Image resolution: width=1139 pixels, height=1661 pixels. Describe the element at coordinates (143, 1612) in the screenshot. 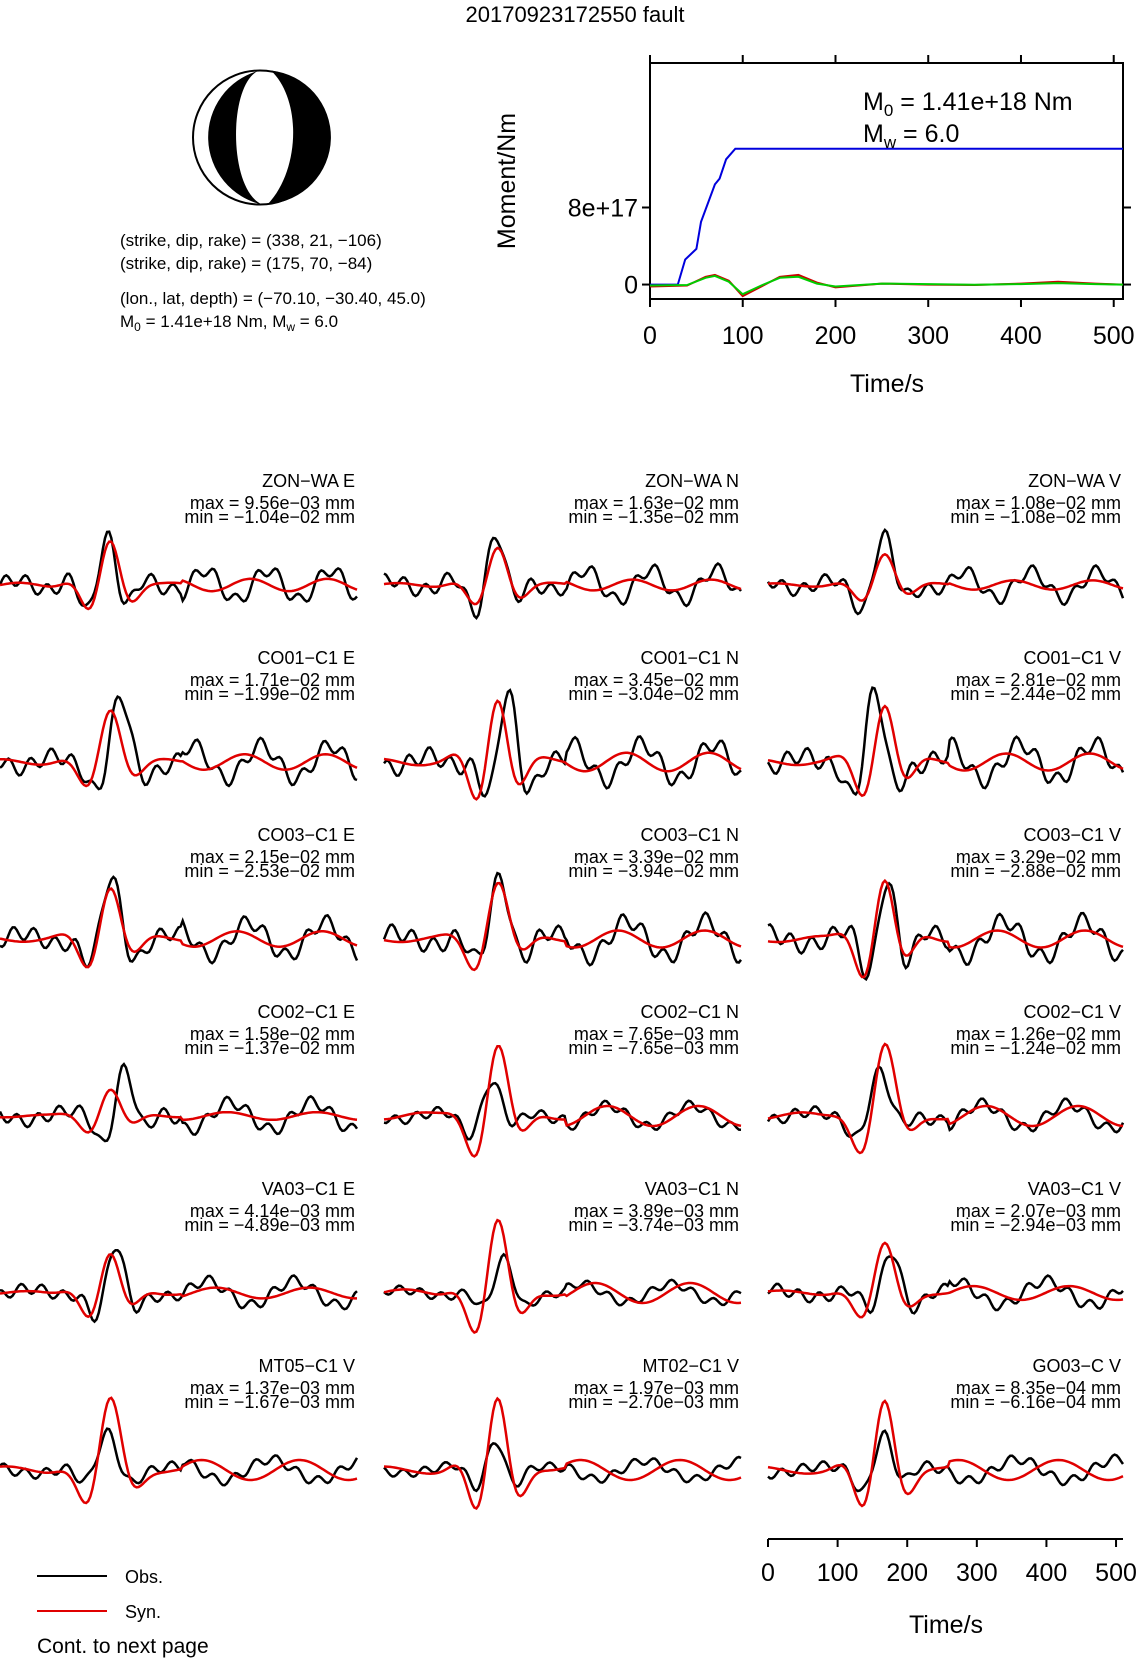

I see `legend-syn-label: Syn.` at that location.